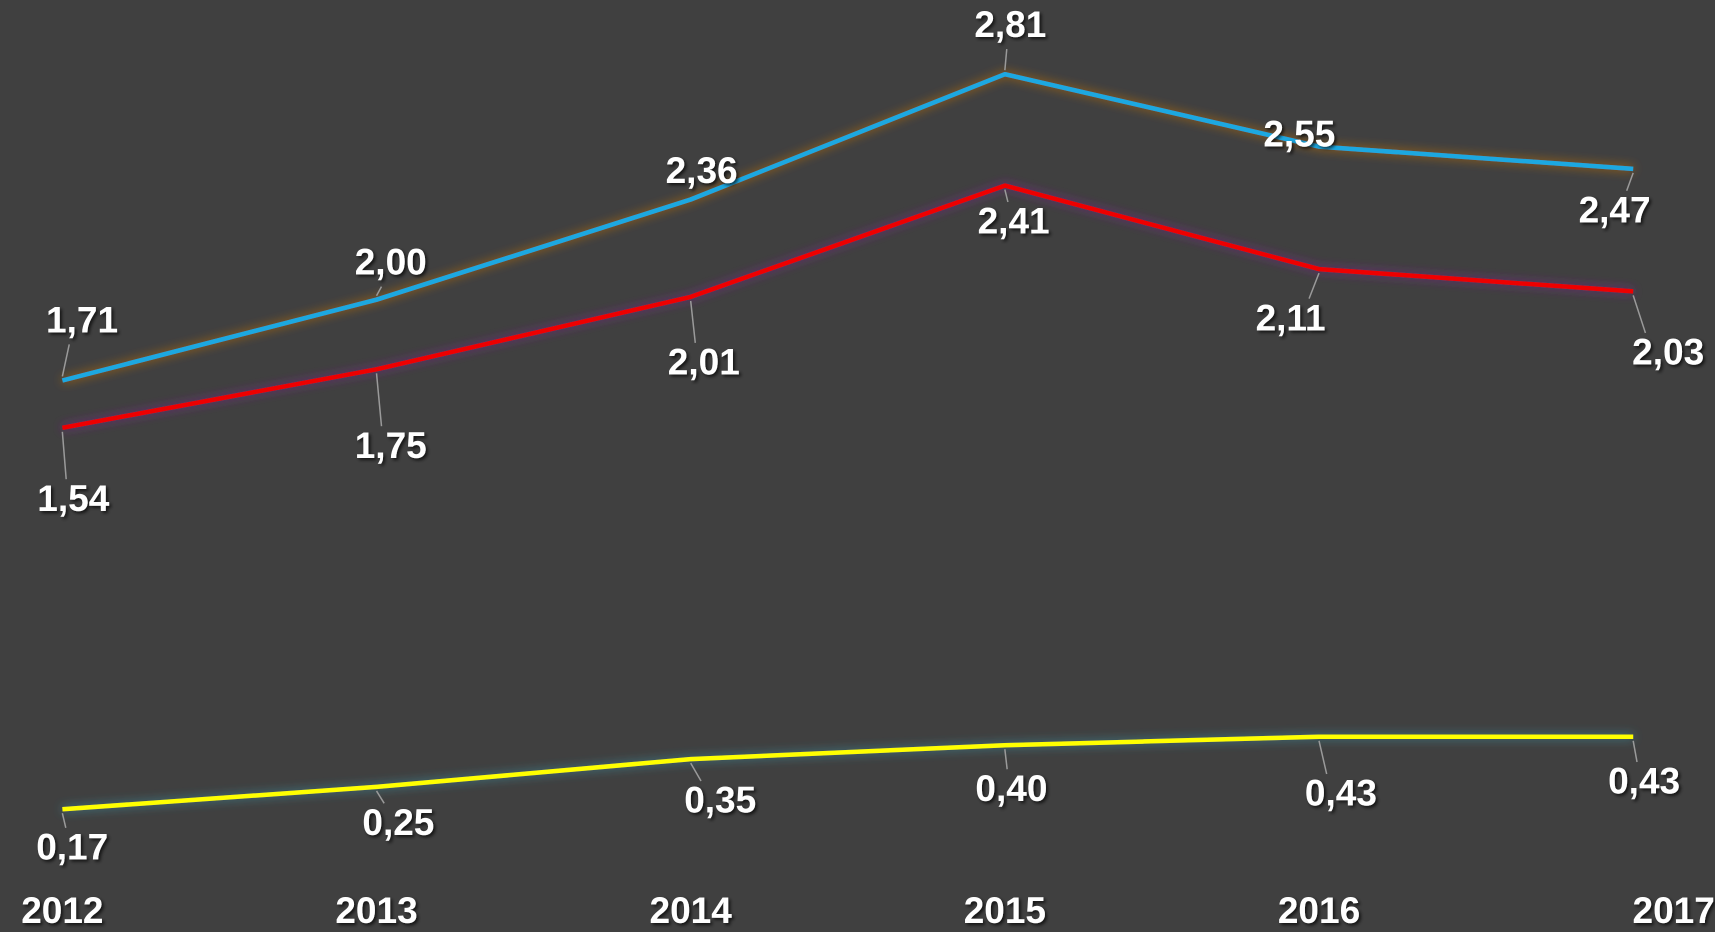 This screenshot has height=932, width=1715. I want to click on x-tick-label: 2017, so click(1674, 910).